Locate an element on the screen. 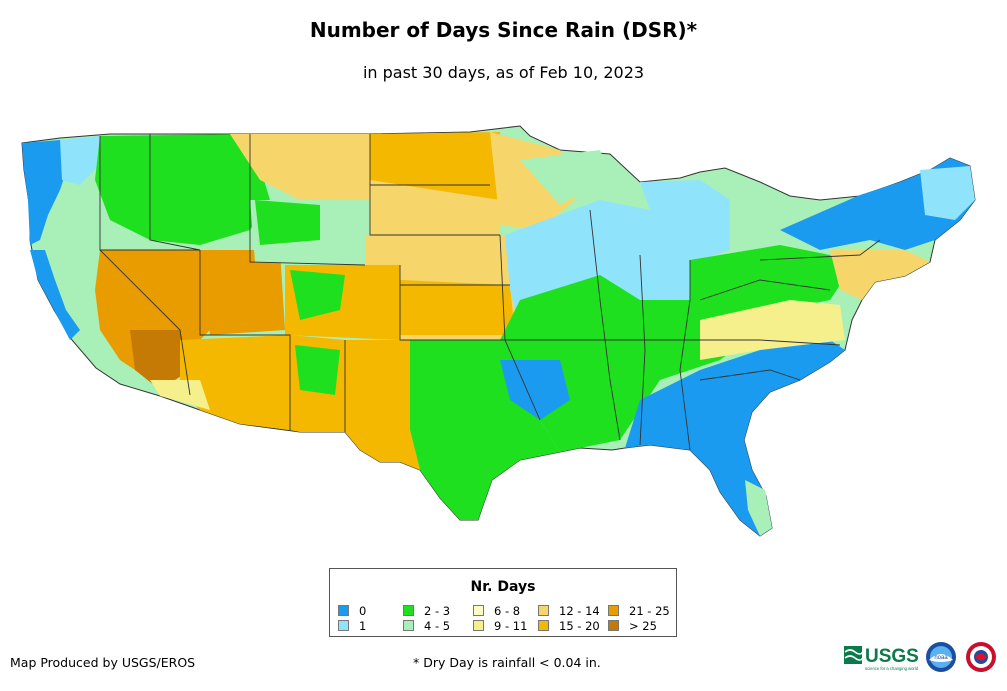  region-northern-rockies is located at coordinates (182, 189).